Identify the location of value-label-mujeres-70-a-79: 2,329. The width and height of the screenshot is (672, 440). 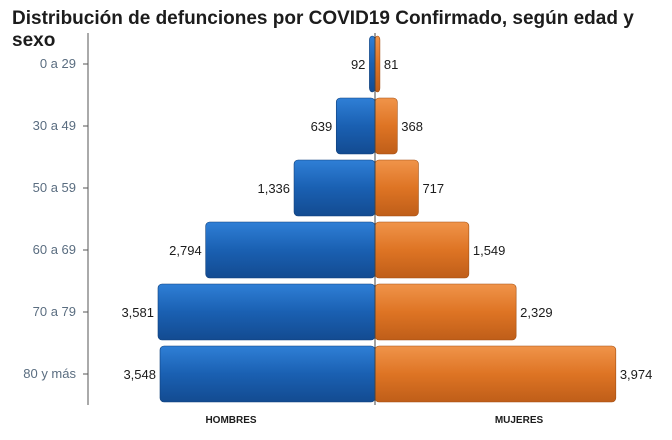
(536, 312).